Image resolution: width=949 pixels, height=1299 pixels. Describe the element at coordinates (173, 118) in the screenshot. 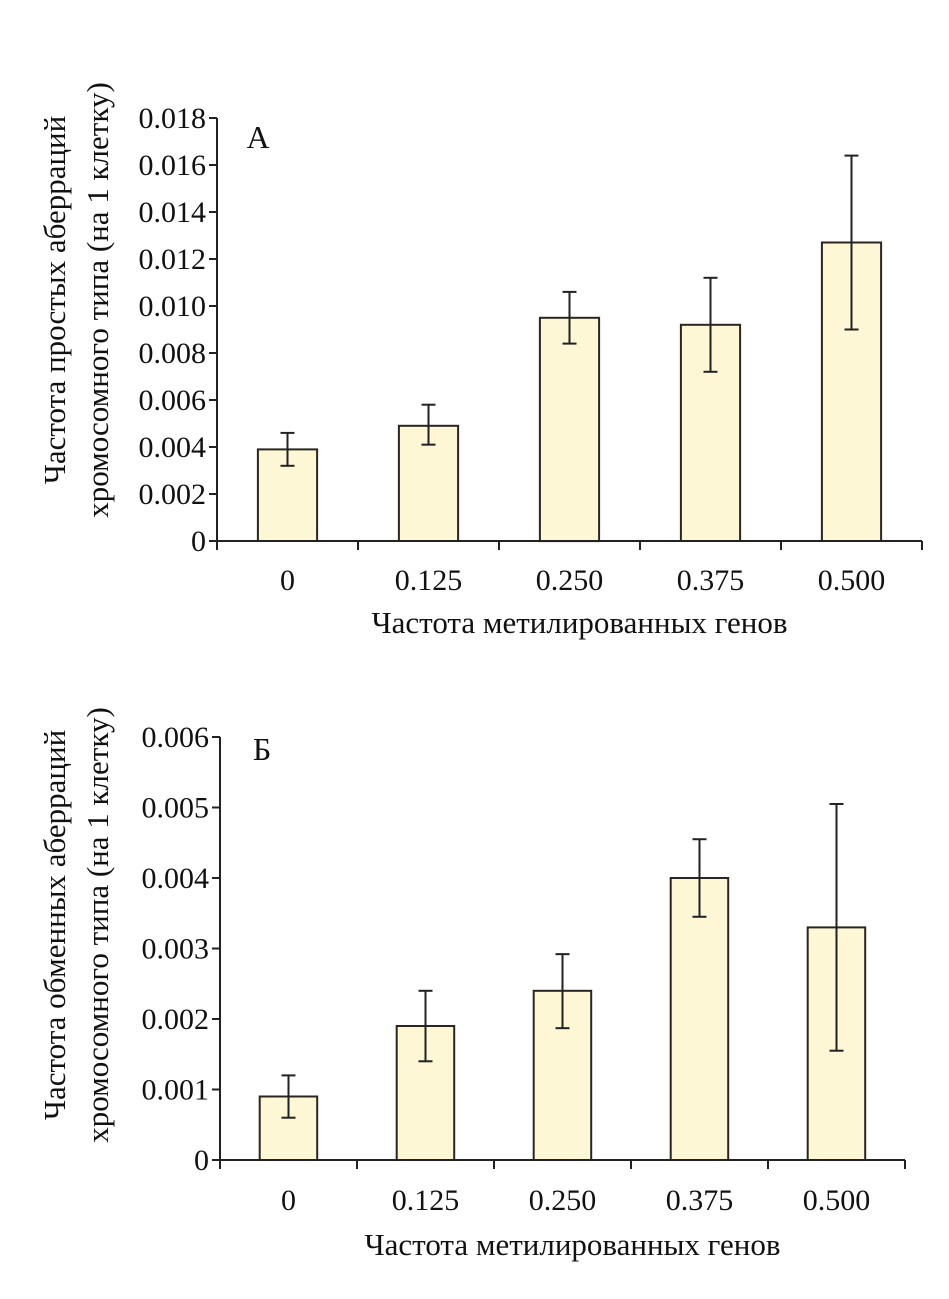

I see `y-tick-label: 0.018` at that location.